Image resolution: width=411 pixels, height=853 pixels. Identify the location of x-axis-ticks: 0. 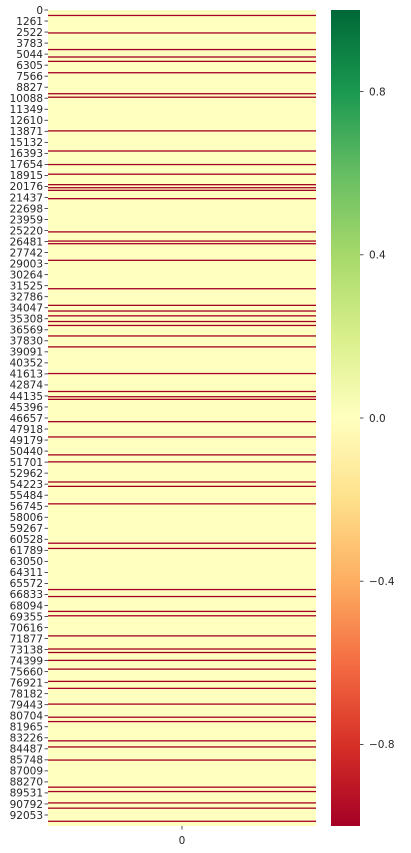
(182, 836).